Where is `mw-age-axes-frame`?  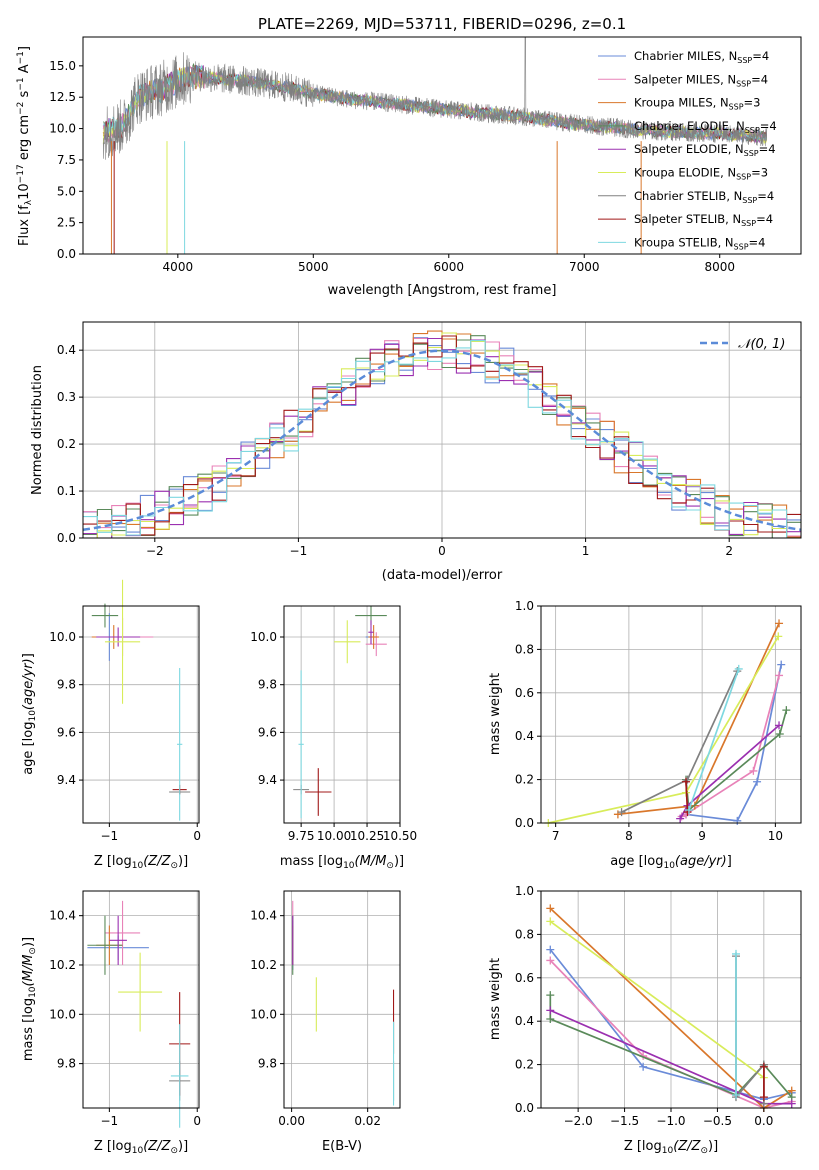
mw-age-axes-frame is located at coordinates (671, 714).